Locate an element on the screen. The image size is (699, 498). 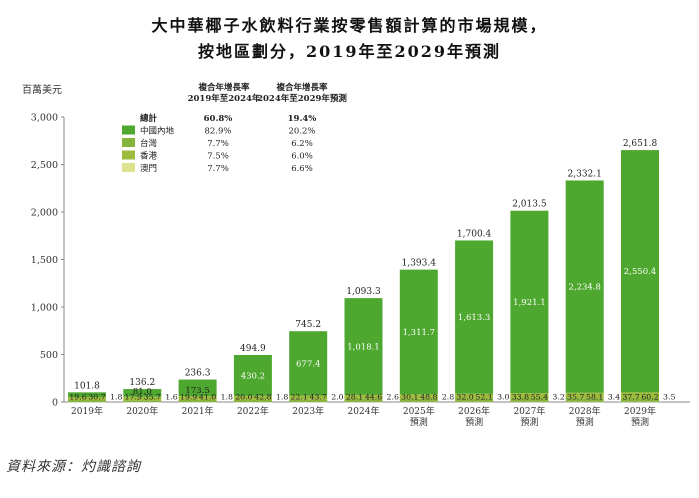
total-label: 494.9 is located at coordinates (253, 349).